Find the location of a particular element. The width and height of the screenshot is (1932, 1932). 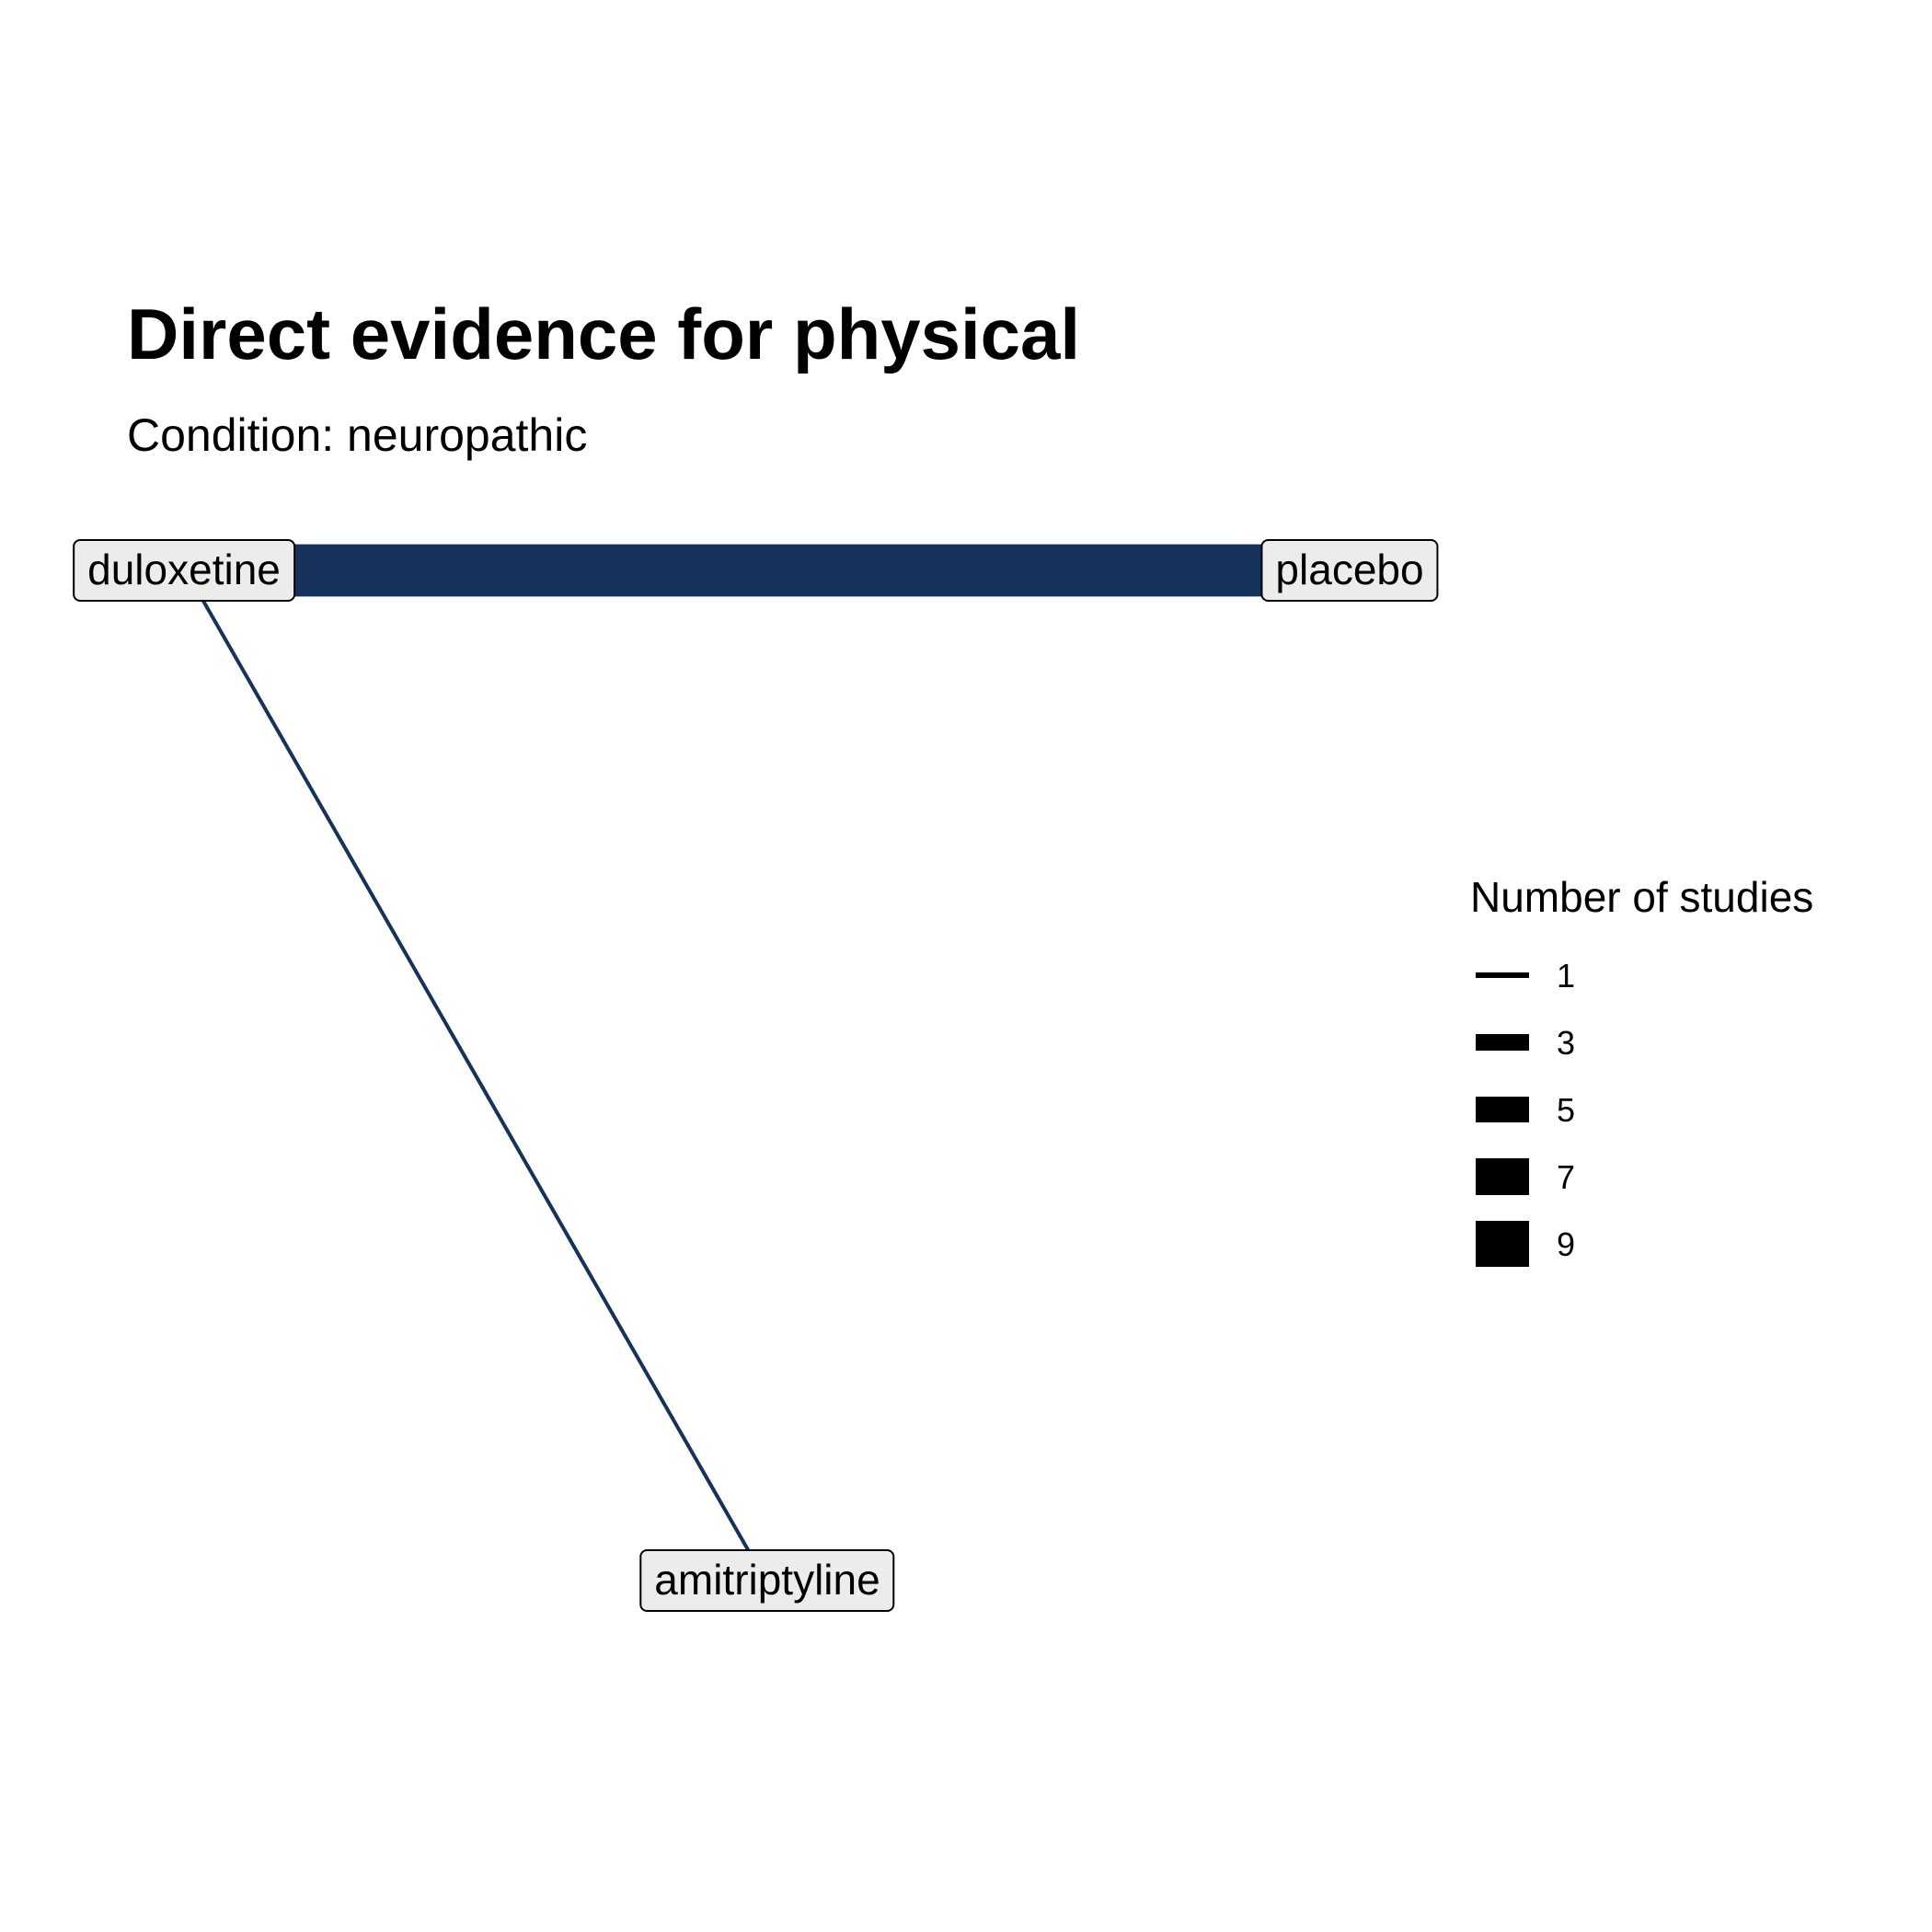

chart-title: Direct evidence for physical is located at coordinates (604, 333).